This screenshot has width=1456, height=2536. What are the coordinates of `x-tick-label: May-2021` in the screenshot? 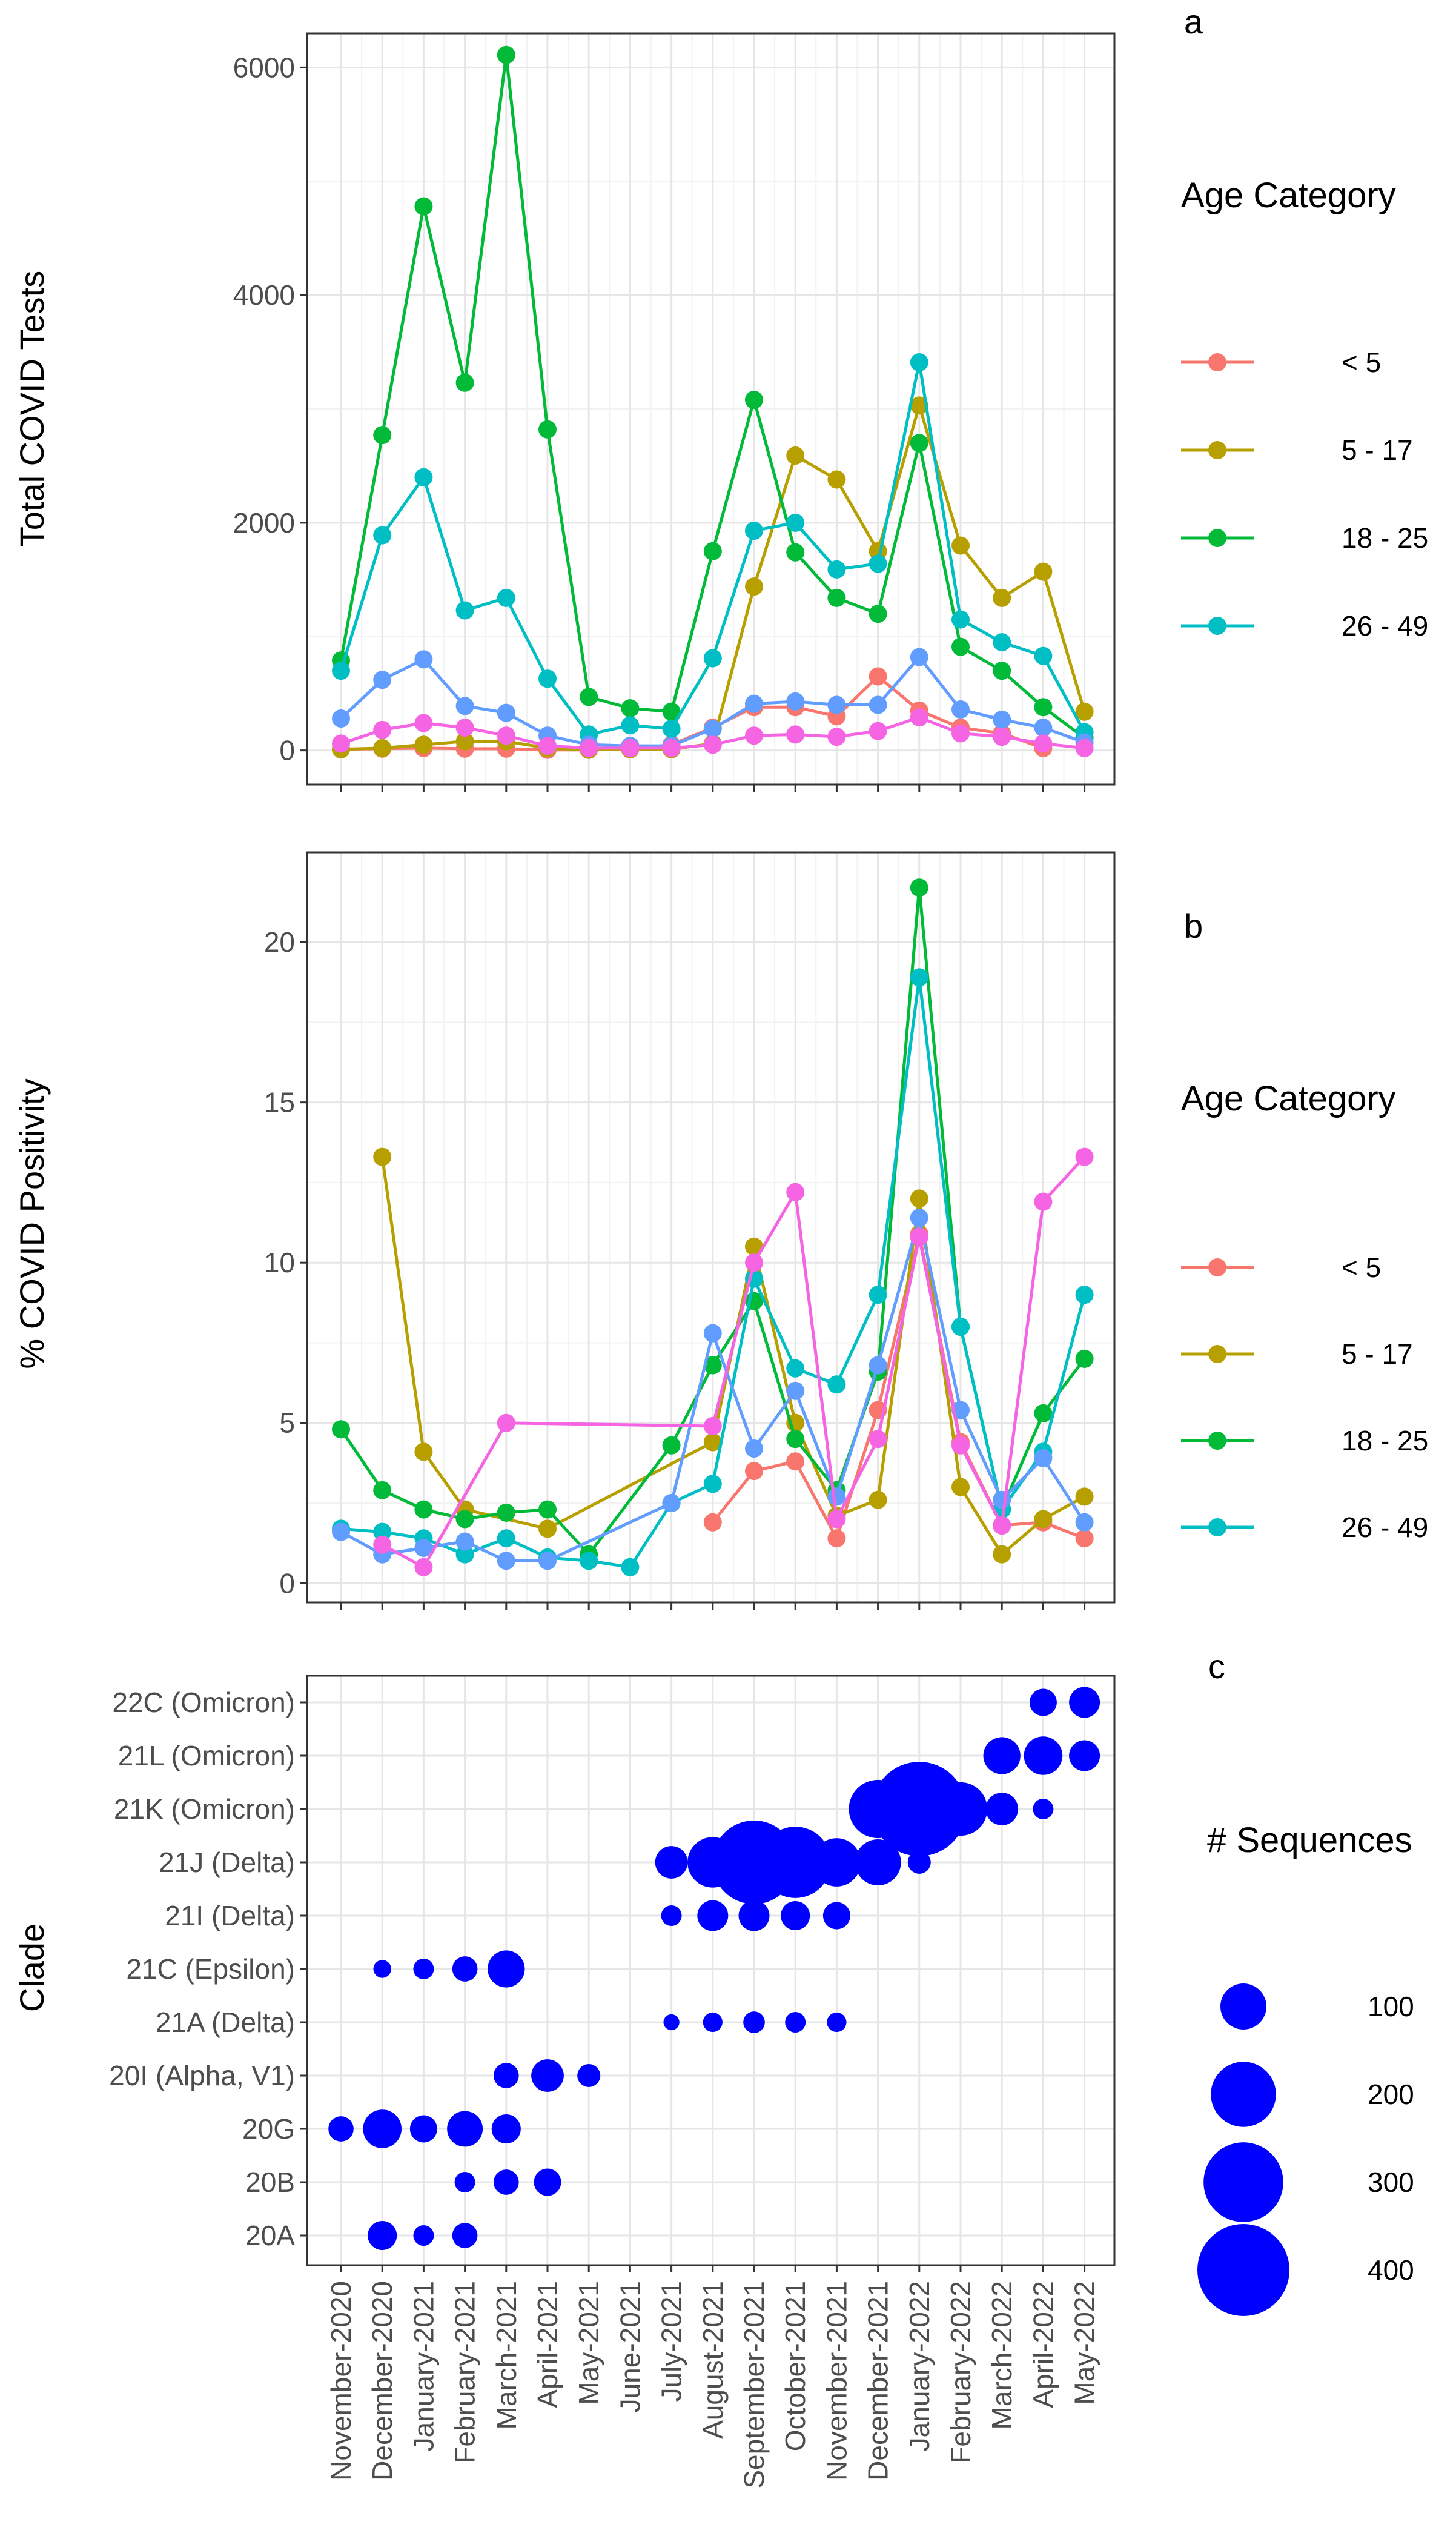 It's located at (588, 2343).